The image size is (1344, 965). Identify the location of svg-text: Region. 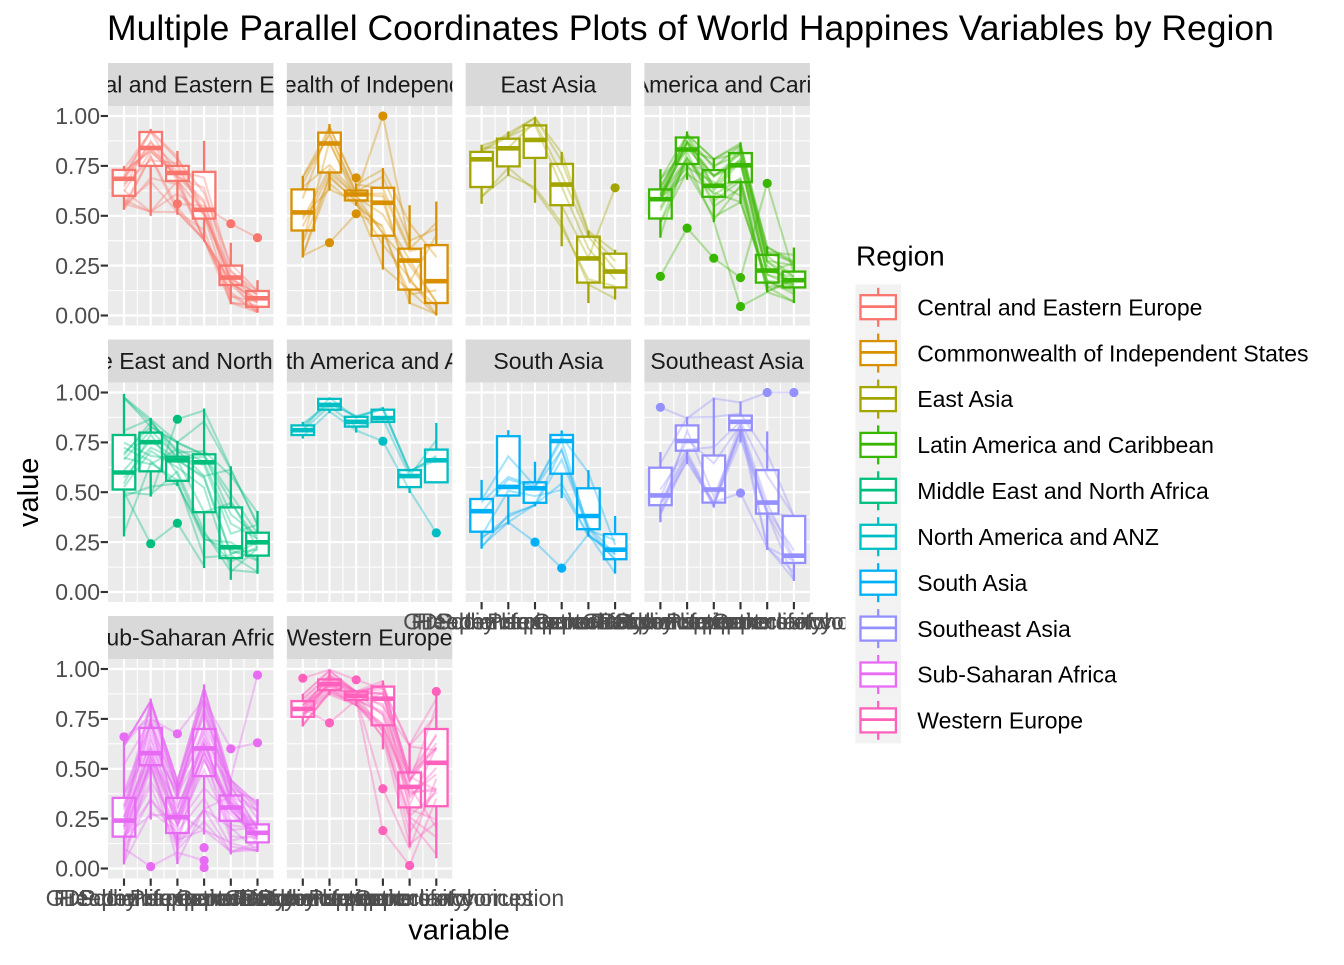
(900, 255).